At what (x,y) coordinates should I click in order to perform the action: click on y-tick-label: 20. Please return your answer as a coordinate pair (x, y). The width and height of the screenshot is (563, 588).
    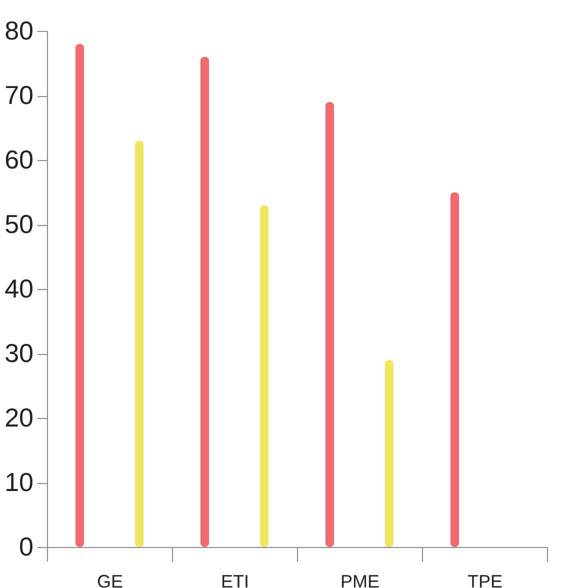
    Looking at the image, I should click on (19, 417).